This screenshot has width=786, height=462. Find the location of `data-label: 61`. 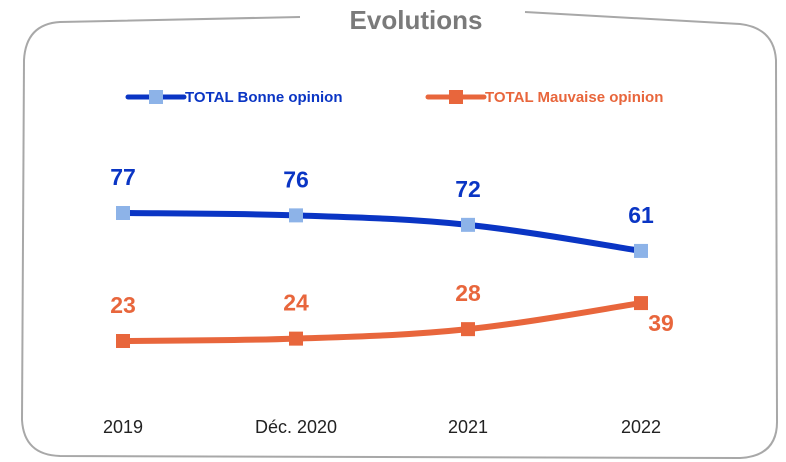

data-label: 61 is located at coordinates (641, 215).